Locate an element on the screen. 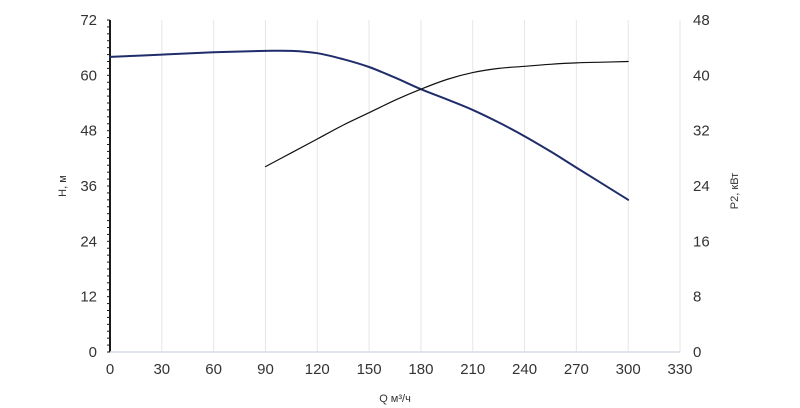  x-tick-label: 90 is located at coordinates (265, 369).